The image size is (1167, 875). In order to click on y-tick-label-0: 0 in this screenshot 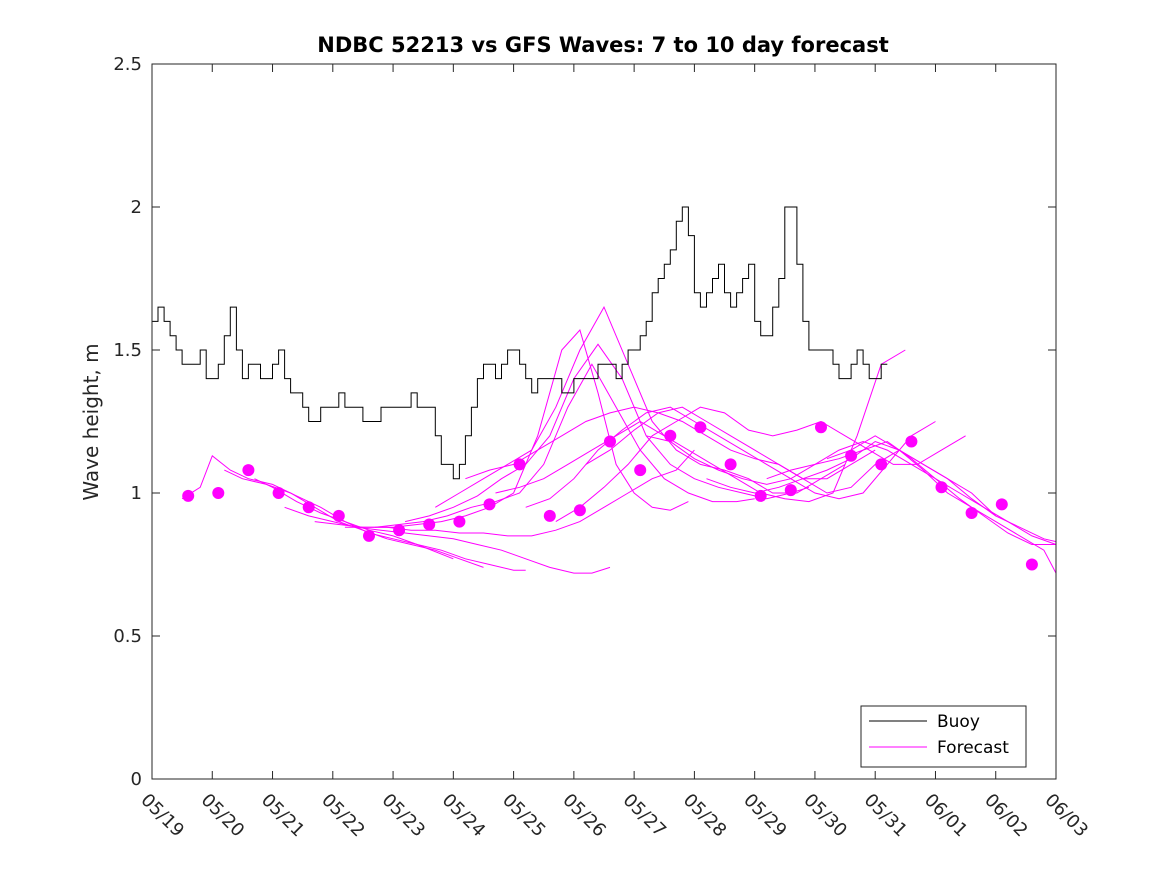, I will do `click(136, 779)`.